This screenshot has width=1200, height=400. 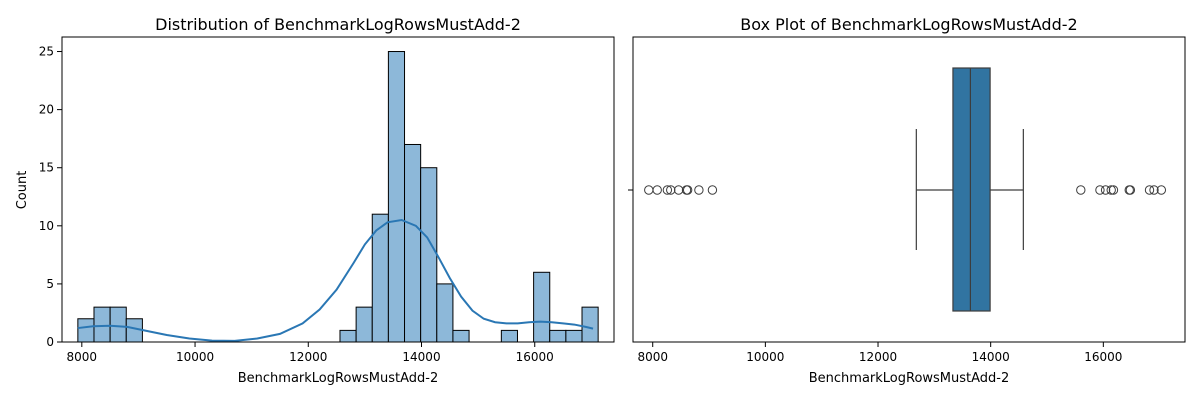 What do you see at coordinates (335, 280) in the screenshot?
I see `kde-curve` at bounding box center [335, 280].